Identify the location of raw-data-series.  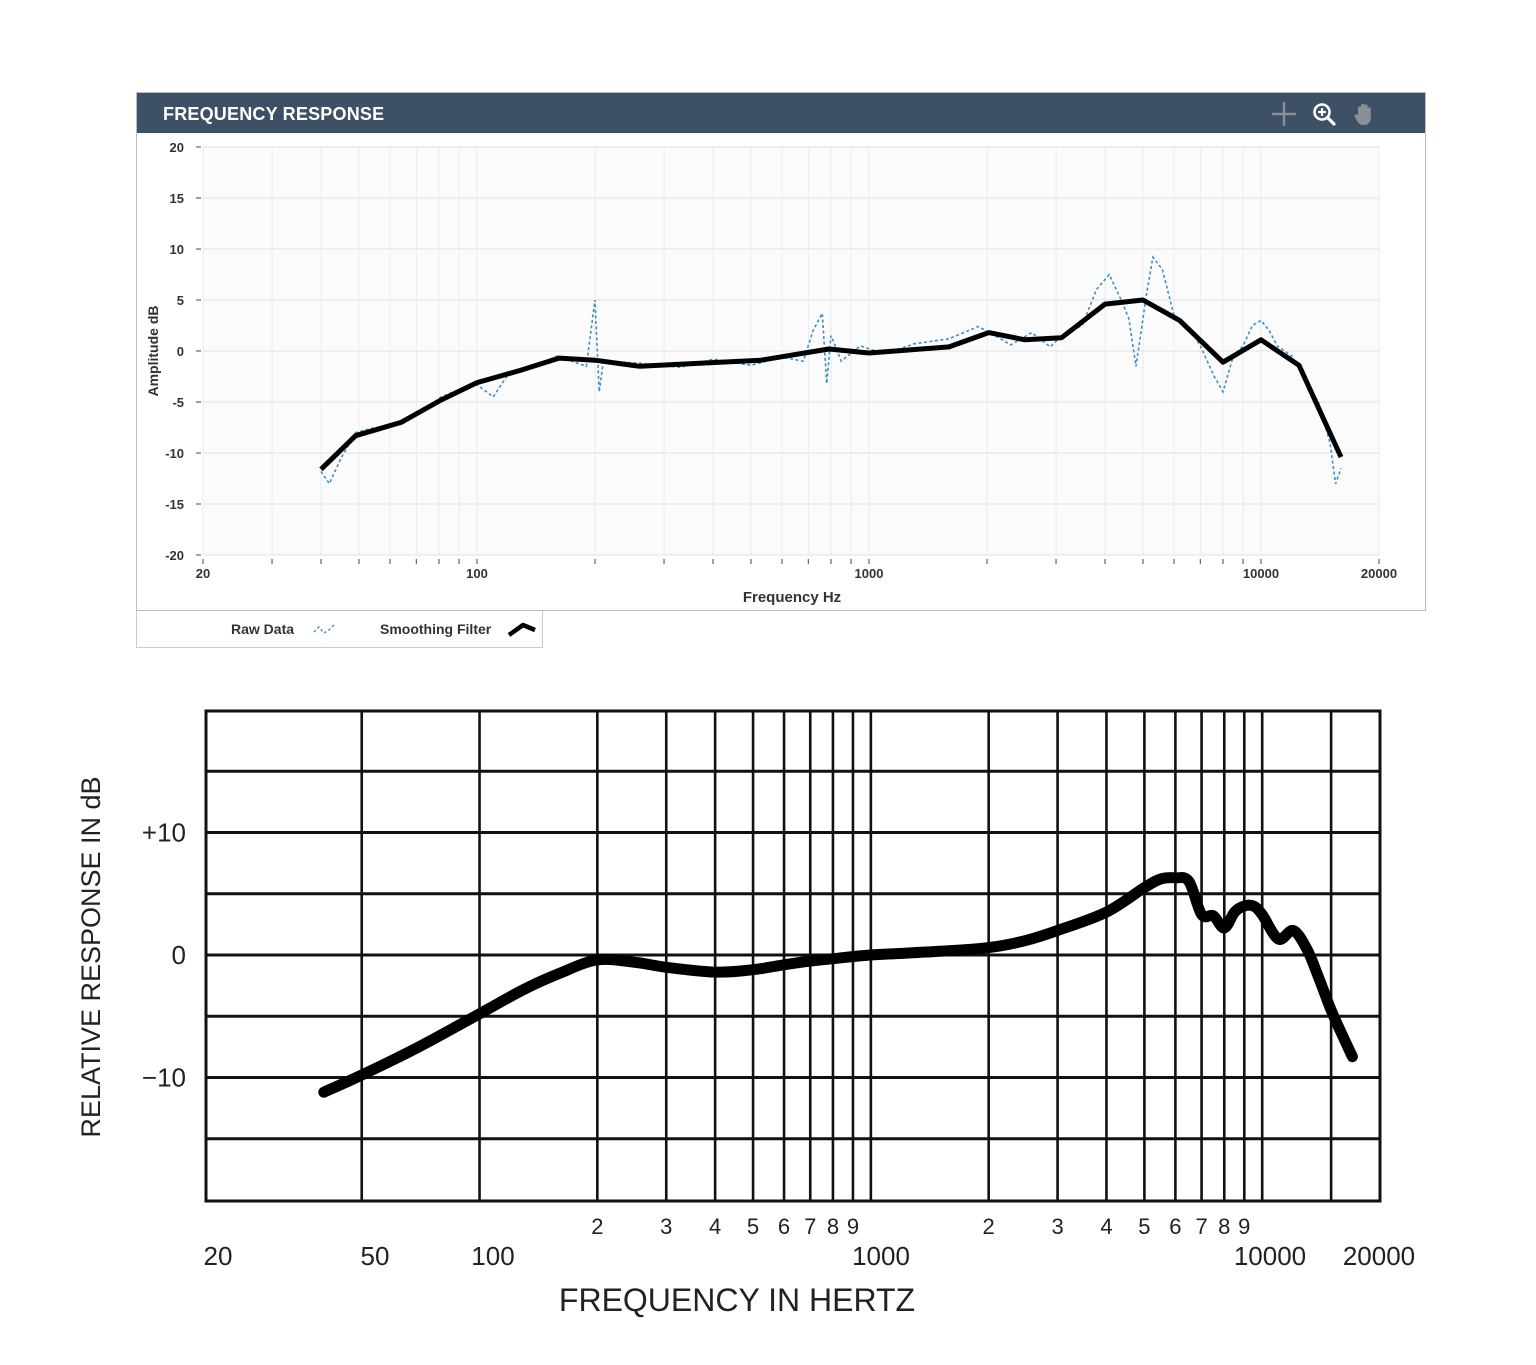
(831, 370).